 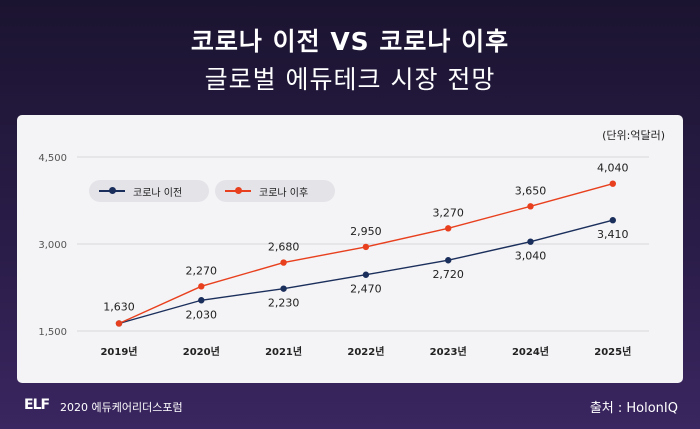 What do you see at coordinates (37, 405) in the screenshot?
I see `elf-logo: ELF` at bounding box center [37, 405].